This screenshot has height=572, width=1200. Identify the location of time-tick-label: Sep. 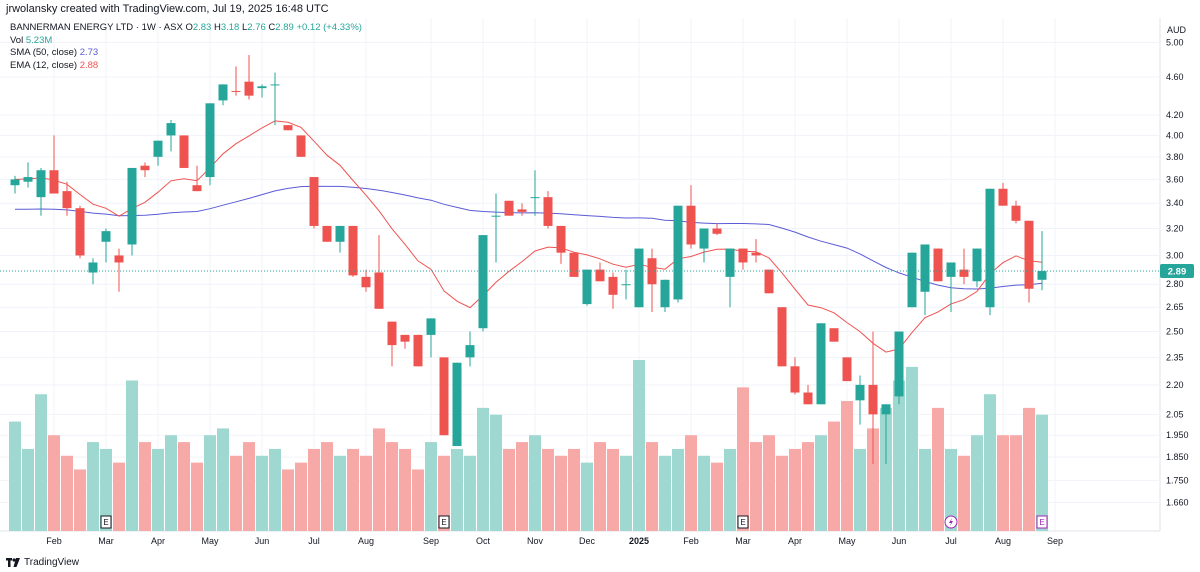
(1055, 541).